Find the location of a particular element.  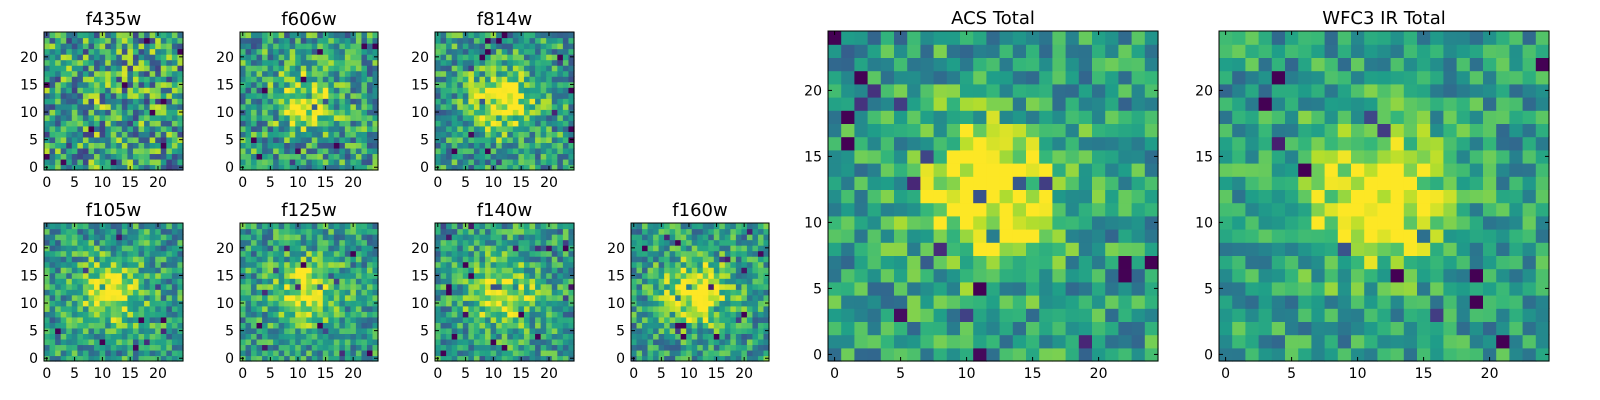

plot-frame is located at coordinates (700, 292).